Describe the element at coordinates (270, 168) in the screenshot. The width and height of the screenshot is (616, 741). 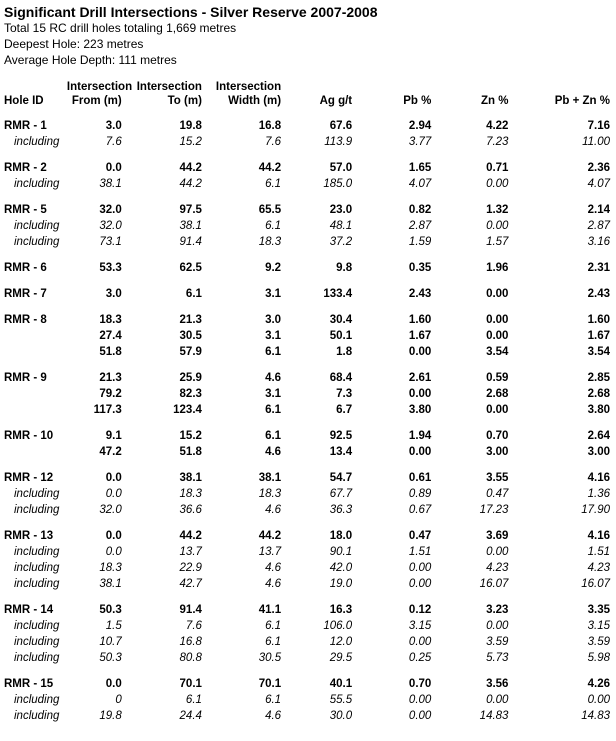
I see `width-cell: 44.2` at that location.